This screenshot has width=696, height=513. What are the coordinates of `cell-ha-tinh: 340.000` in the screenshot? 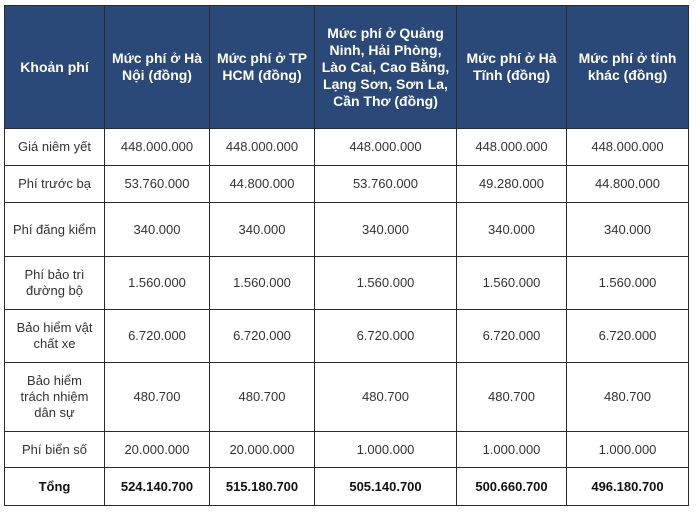 It's located at (511, 229).